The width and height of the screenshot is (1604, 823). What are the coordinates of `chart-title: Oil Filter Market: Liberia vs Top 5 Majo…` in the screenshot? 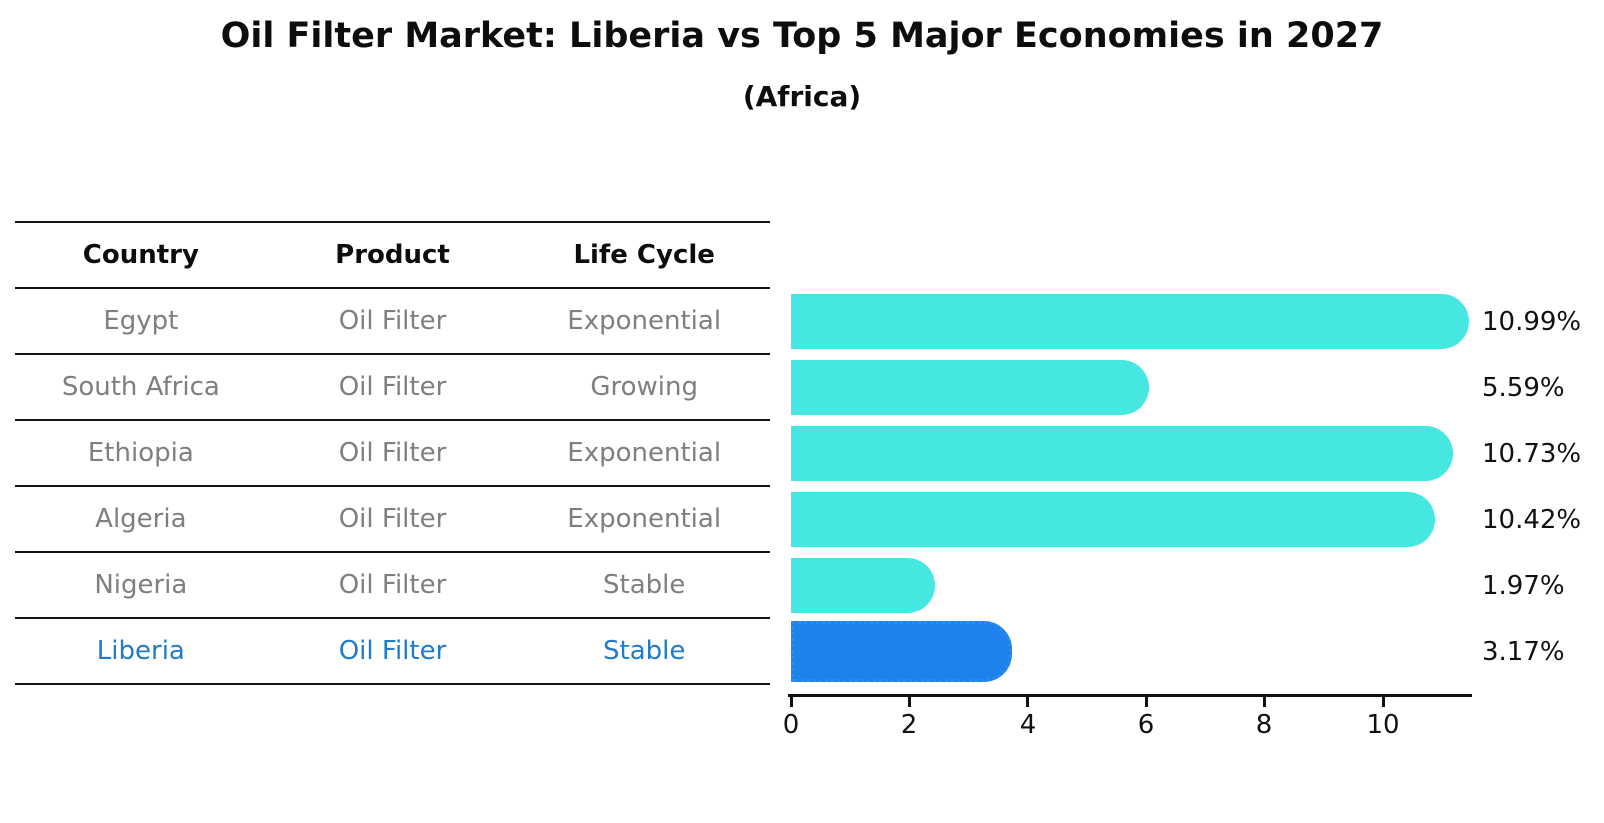 It's located at (802, 36).